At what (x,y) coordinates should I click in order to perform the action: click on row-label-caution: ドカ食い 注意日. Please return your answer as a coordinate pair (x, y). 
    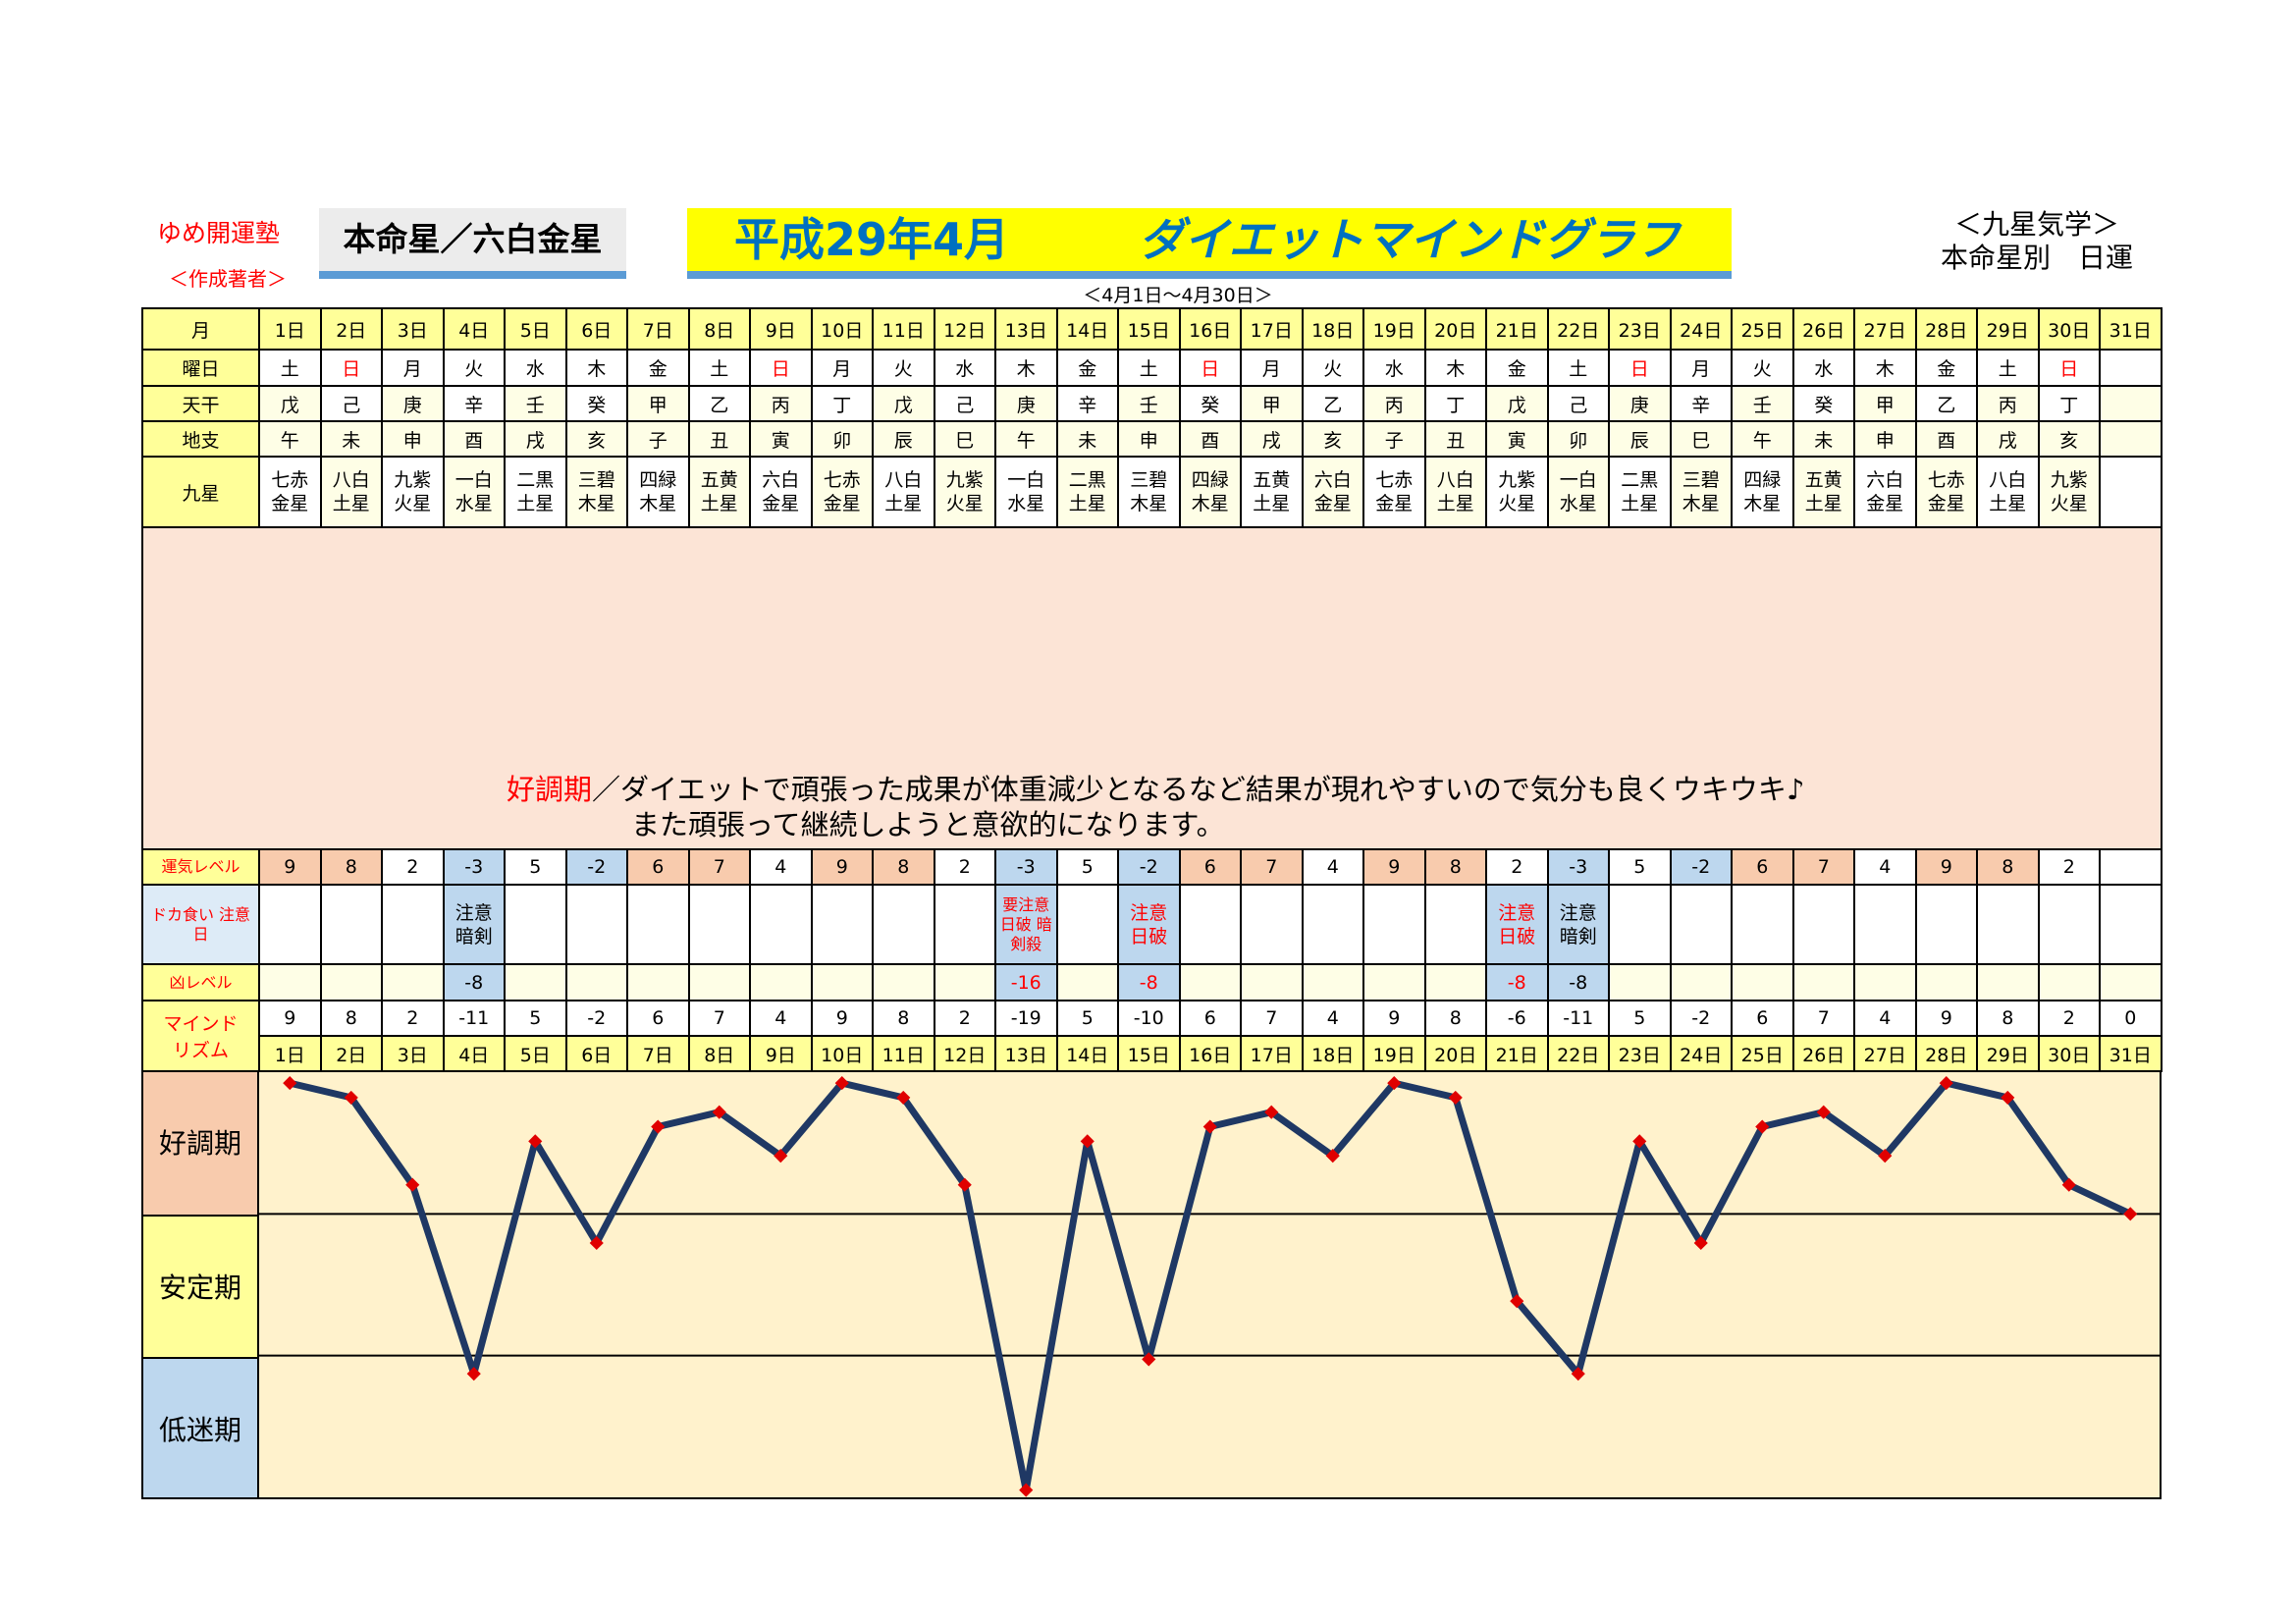
    Looking at the image, I should click on (200, 924).